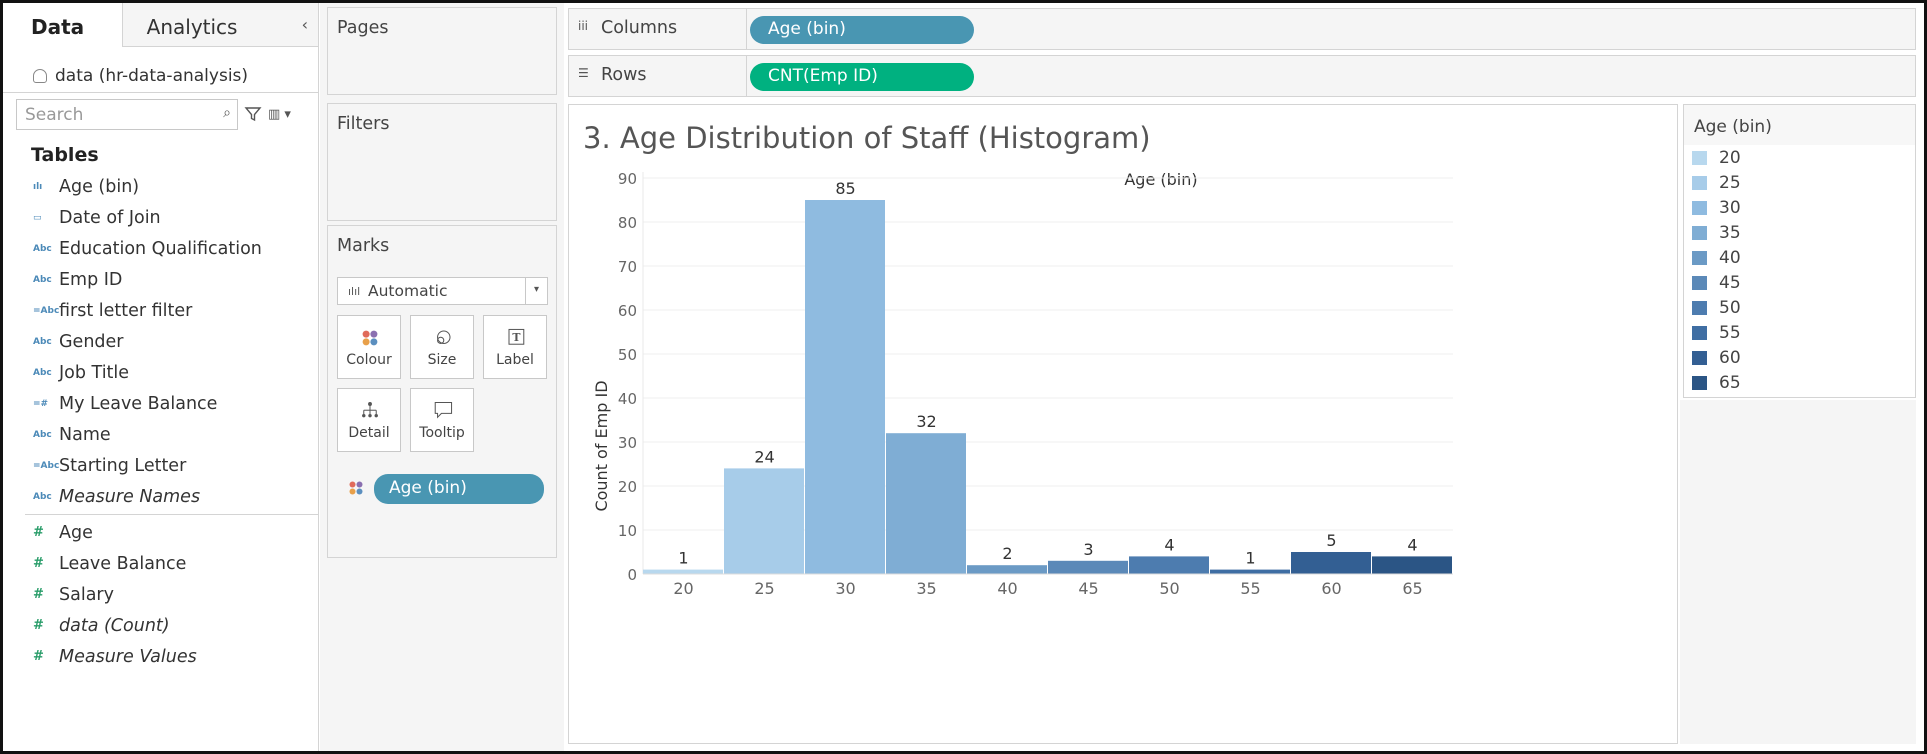 The image size is (1927, 754). I want to click on x-tick-label: 25, so click(764, 588).